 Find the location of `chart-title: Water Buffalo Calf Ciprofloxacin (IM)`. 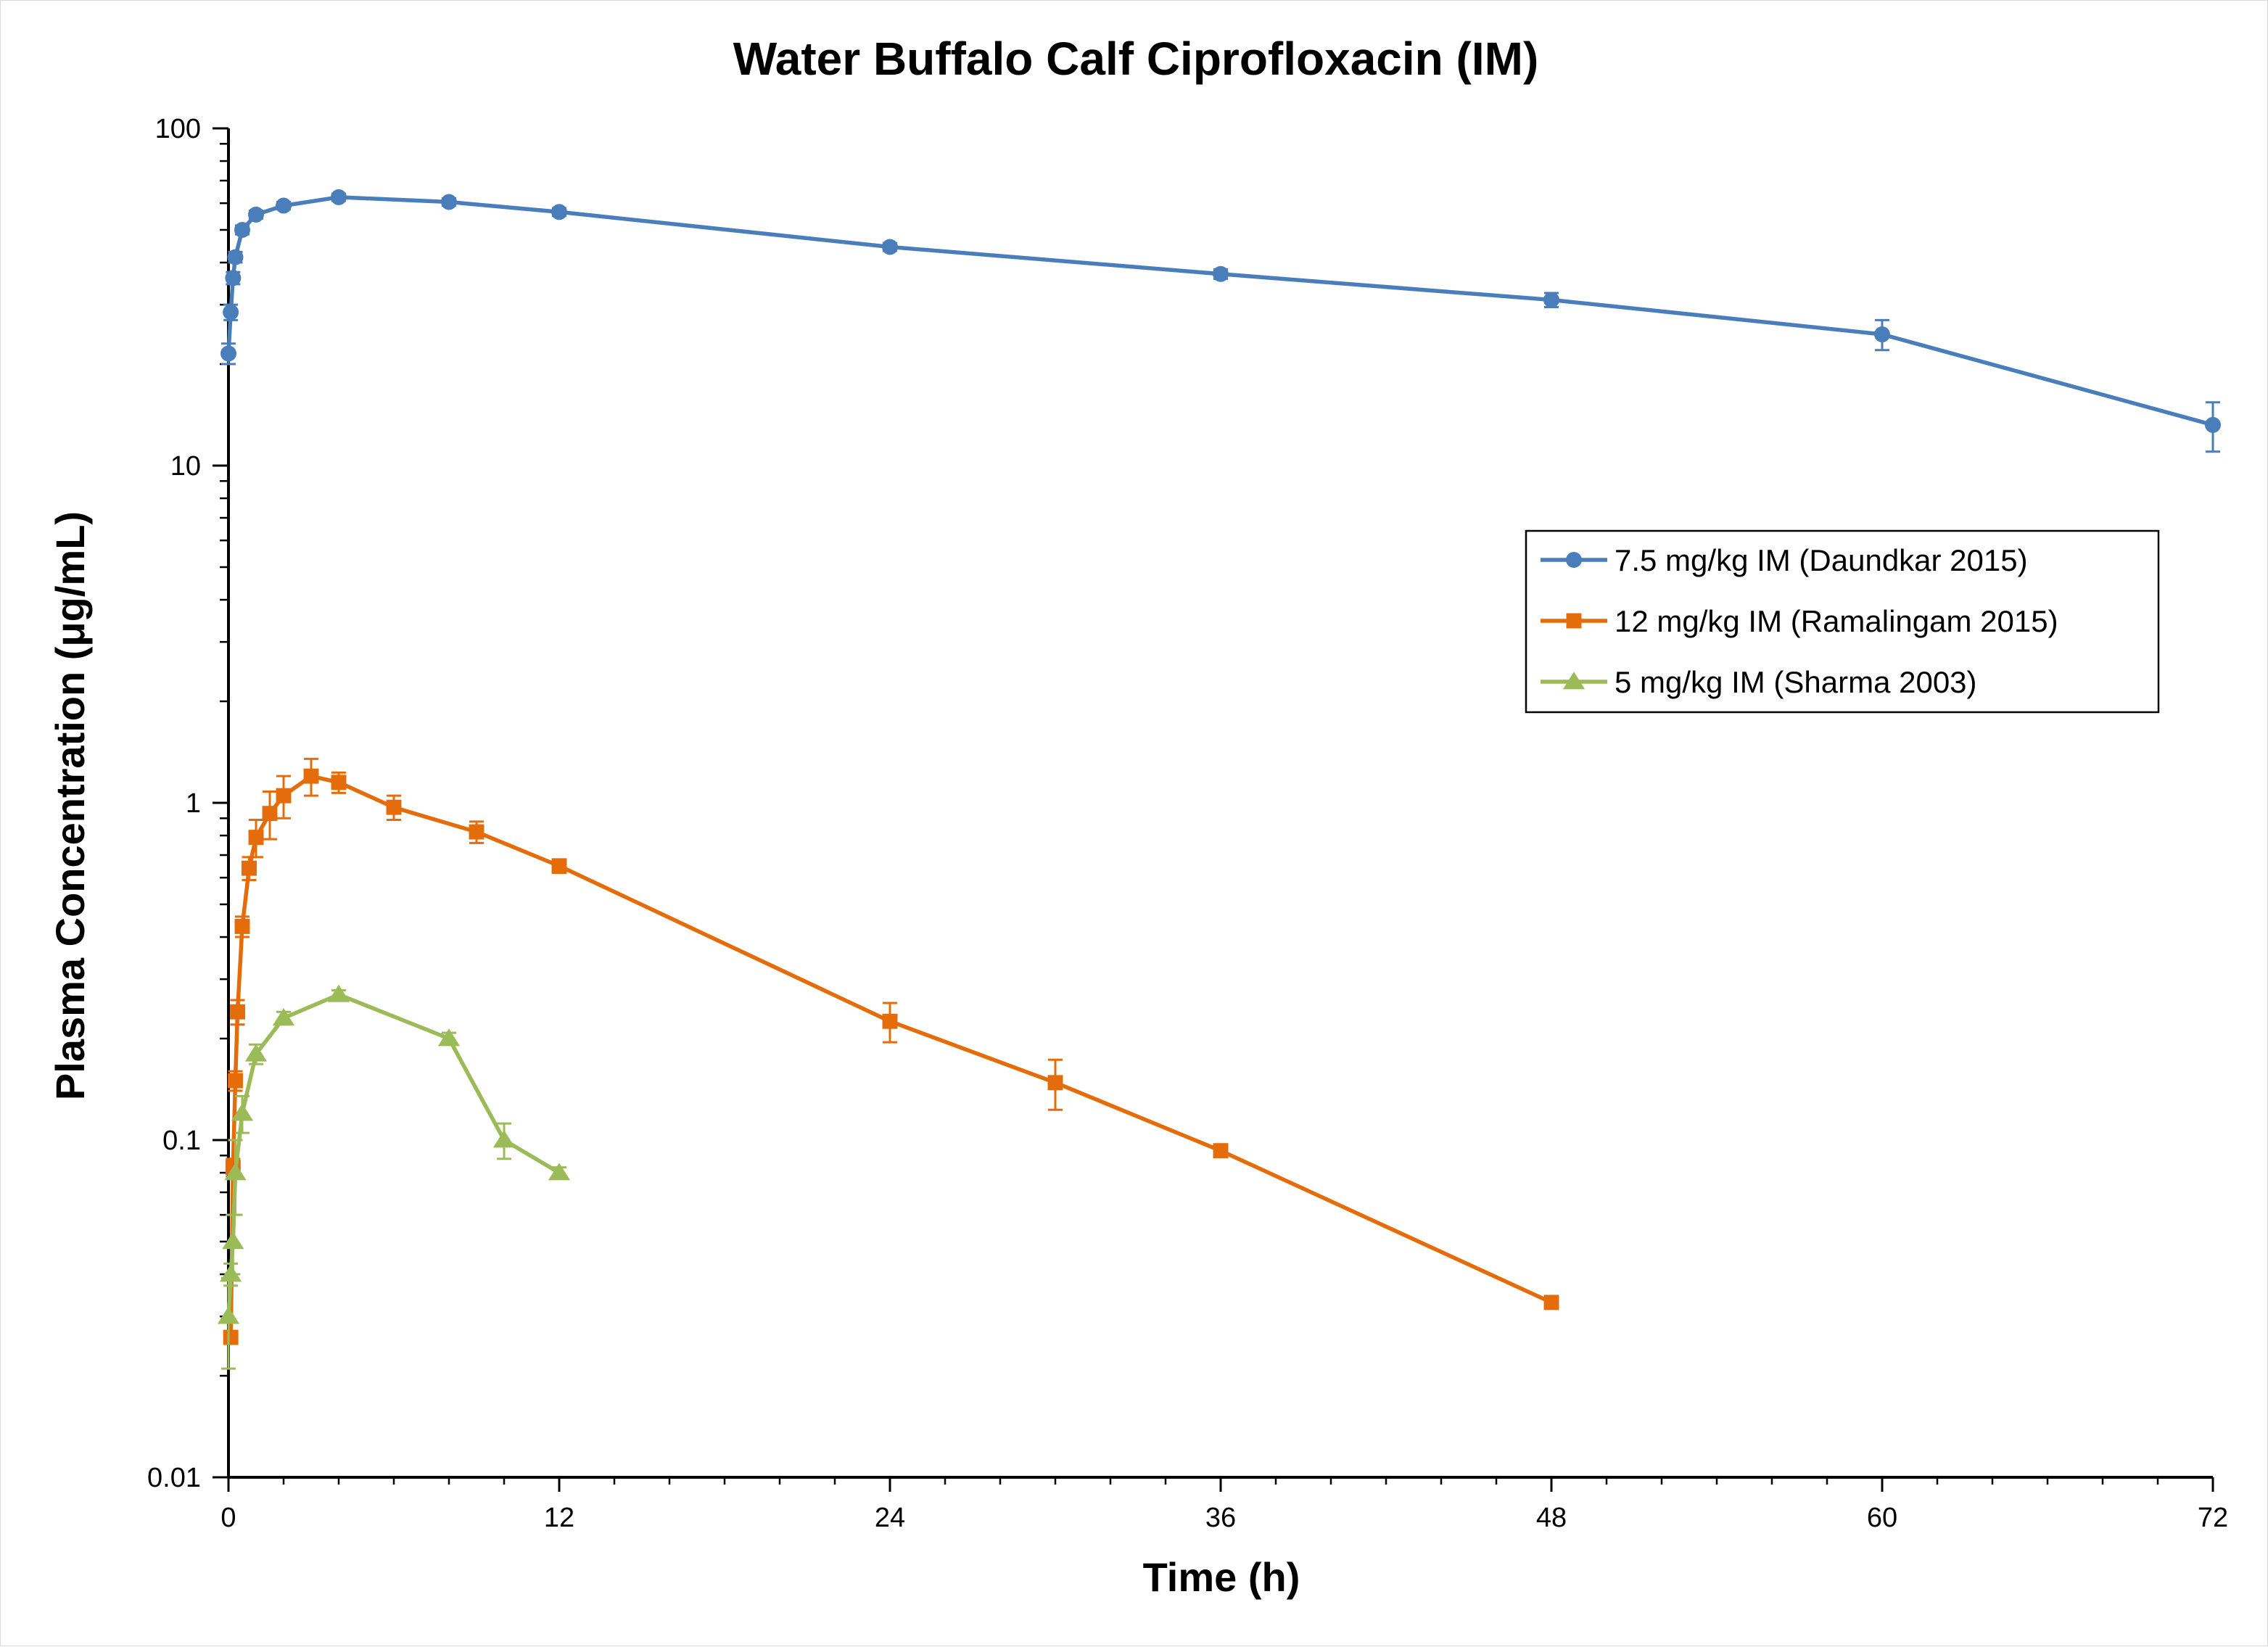

chart-title: Water Buffalo Calf Ciprofloxacin (IM) is located at coordinates (1136, 59).